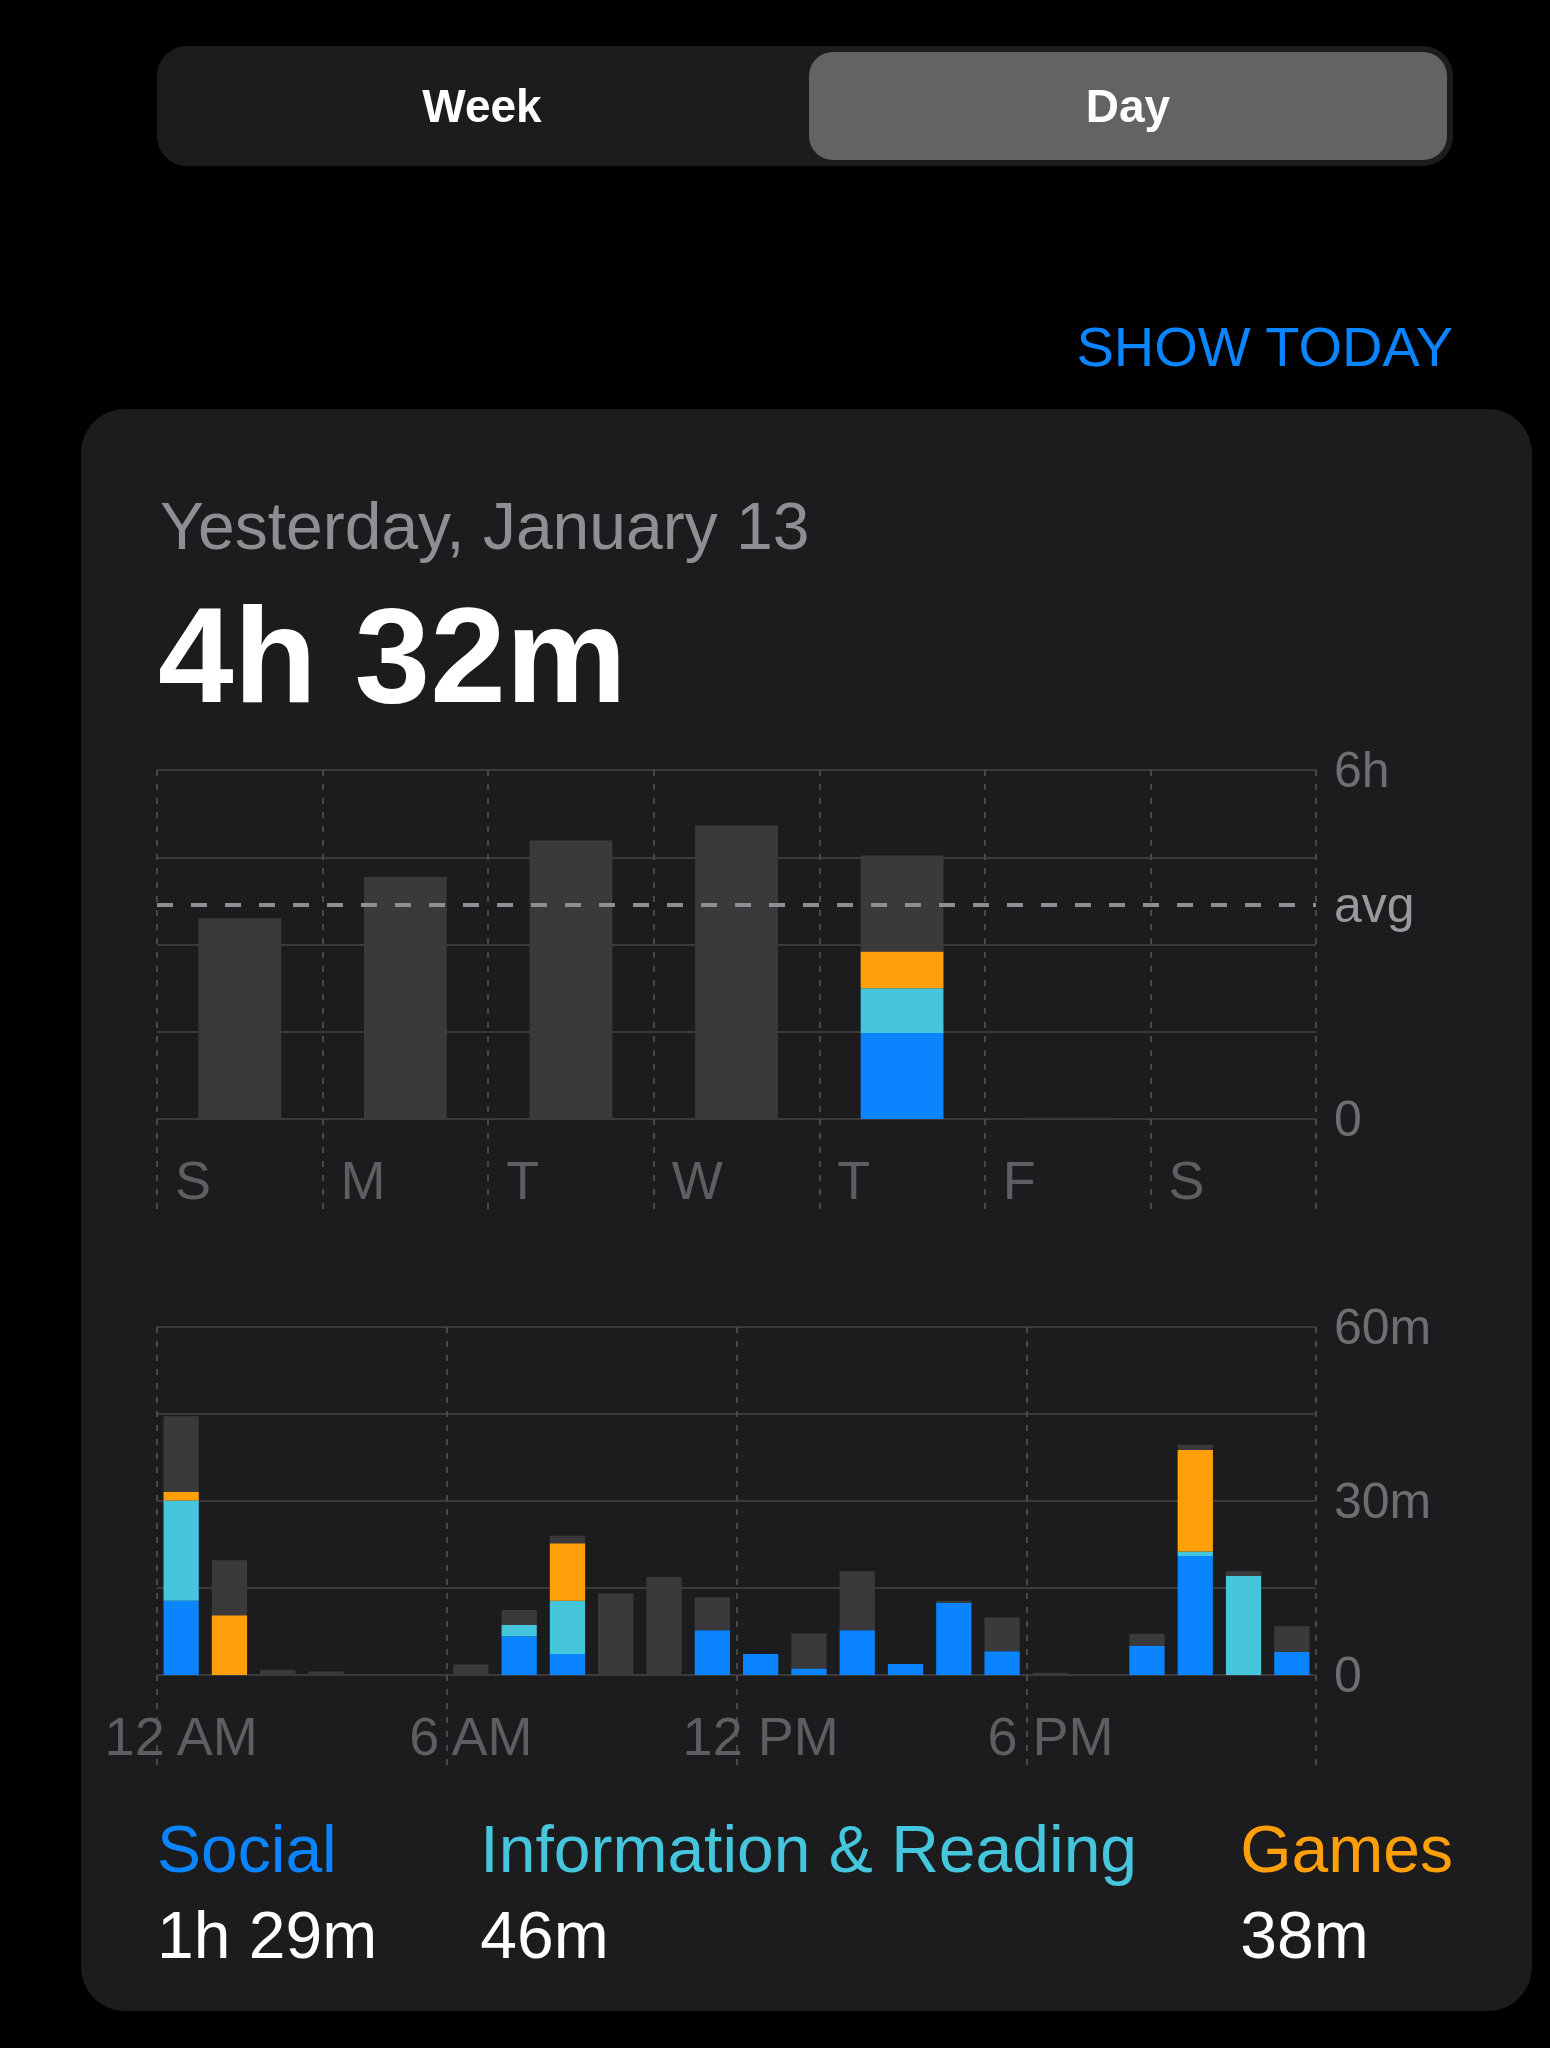 The image size is (1550, 2048). Describe the element at coordinates (1305, 1935) in the screenshot. I see `text: 38m` at that location.